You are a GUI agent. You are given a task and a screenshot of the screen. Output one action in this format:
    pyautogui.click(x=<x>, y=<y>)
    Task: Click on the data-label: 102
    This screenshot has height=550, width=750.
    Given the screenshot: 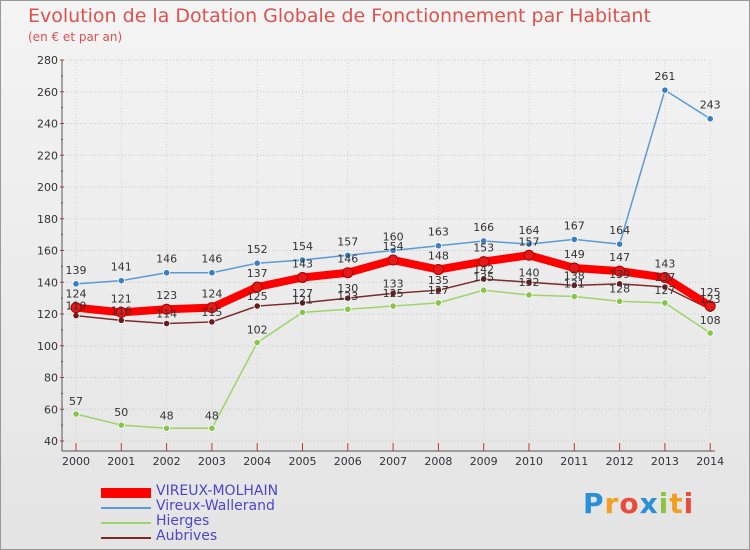 What is the action you would take?
    pyautogui.click(x=257, y=330)
    